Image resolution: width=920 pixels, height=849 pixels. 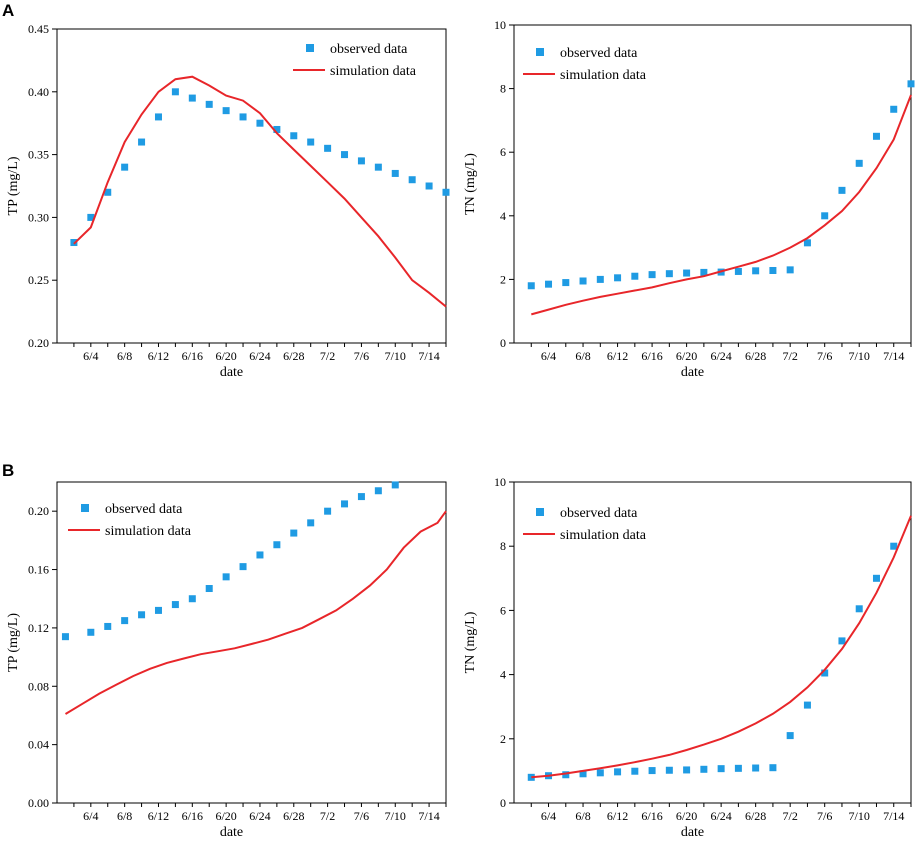 What do you see at coordinates (503, 152) in the screenshot?
I see `y-tick-label: 6` at bounding box center [503, 152].